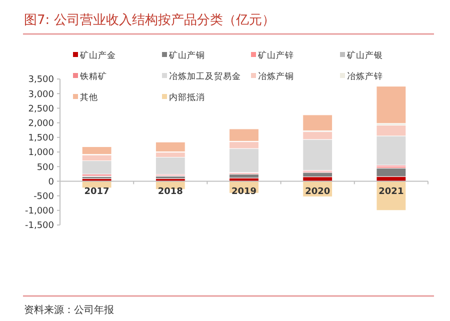 This screenshot has width=450, height=321. I want to click on legend-label: 矿山产铜, so click(186, 55).